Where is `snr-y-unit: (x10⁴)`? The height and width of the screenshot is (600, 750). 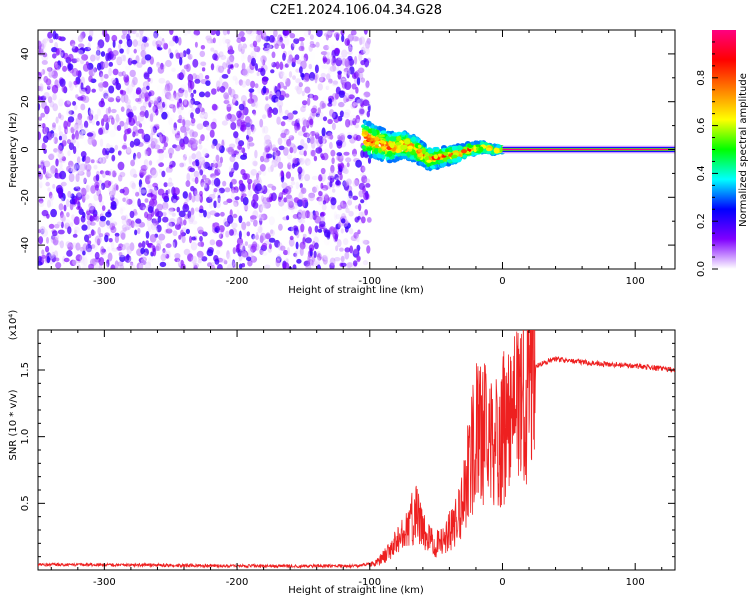
snr-y-unit: (x10⁴) is located at coordinates (13, 325).